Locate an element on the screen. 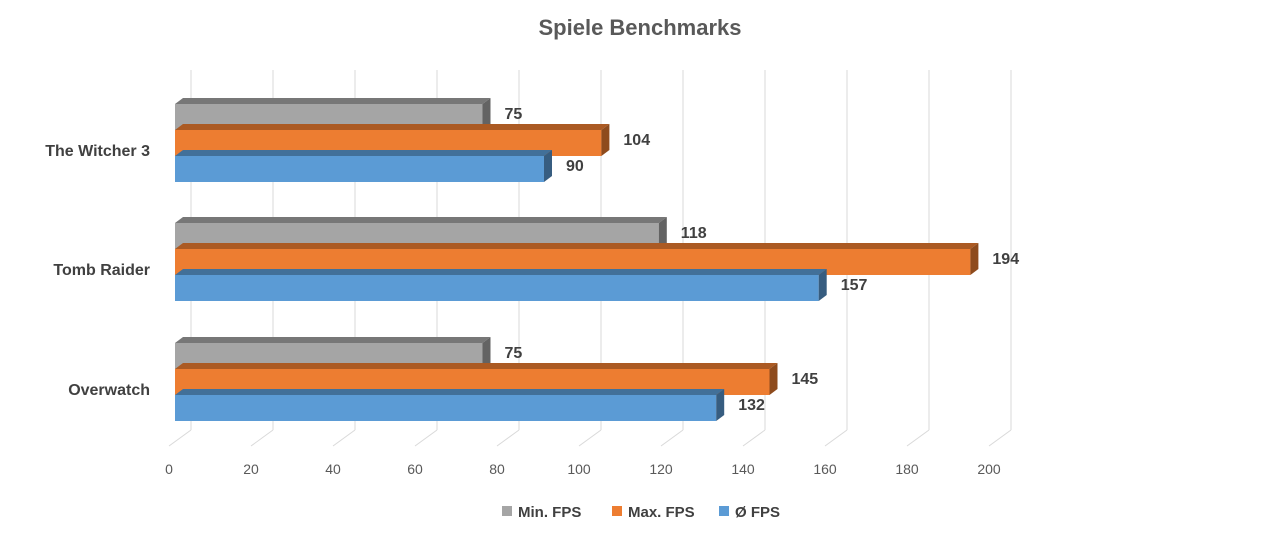 The width and height of the screenshot is (1280, 537). legend: Min. FPS Max. FPS Ø FPS is located at coordinates (641, 512).